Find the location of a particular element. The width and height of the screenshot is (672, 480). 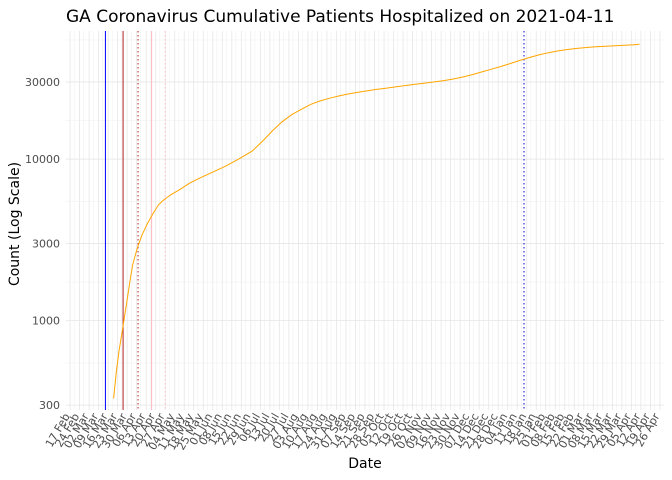

y-axis-title: Count (Log Scale) is located at coordinates (15, 224).